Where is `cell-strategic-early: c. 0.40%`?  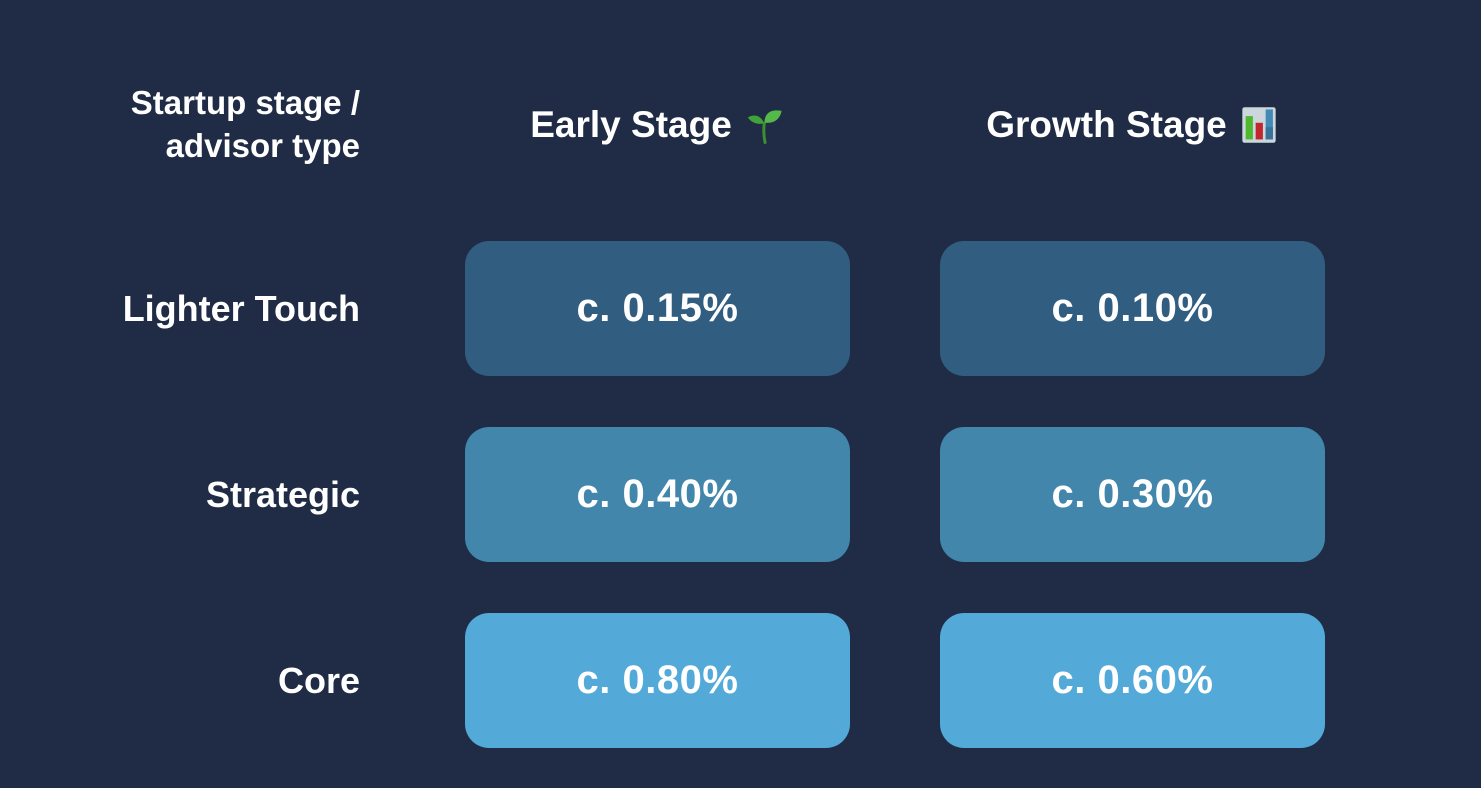 cell-strategic-early: c. 0.40% is located at coordinates (657, 494).